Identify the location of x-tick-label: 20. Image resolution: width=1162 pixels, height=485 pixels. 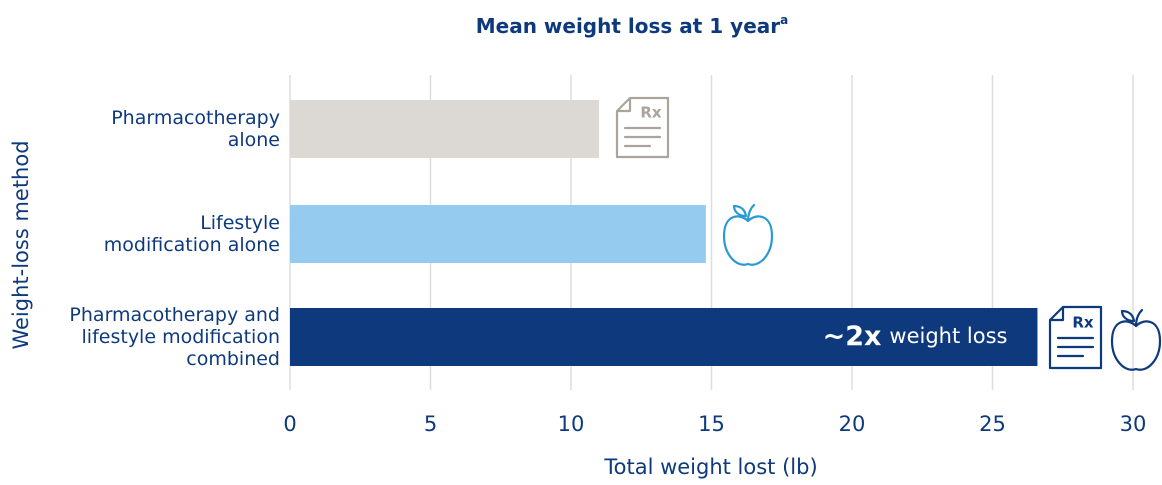
(852, 424).